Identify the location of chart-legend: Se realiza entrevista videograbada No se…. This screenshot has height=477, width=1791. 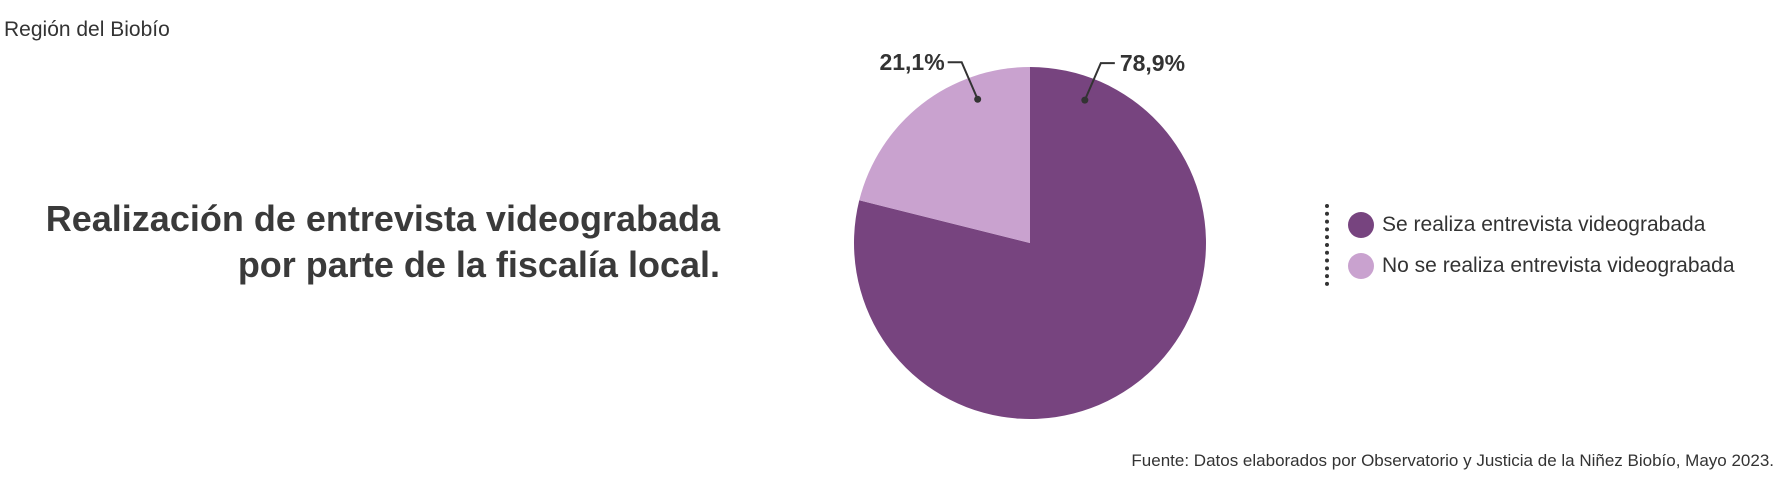
(1530, 245).